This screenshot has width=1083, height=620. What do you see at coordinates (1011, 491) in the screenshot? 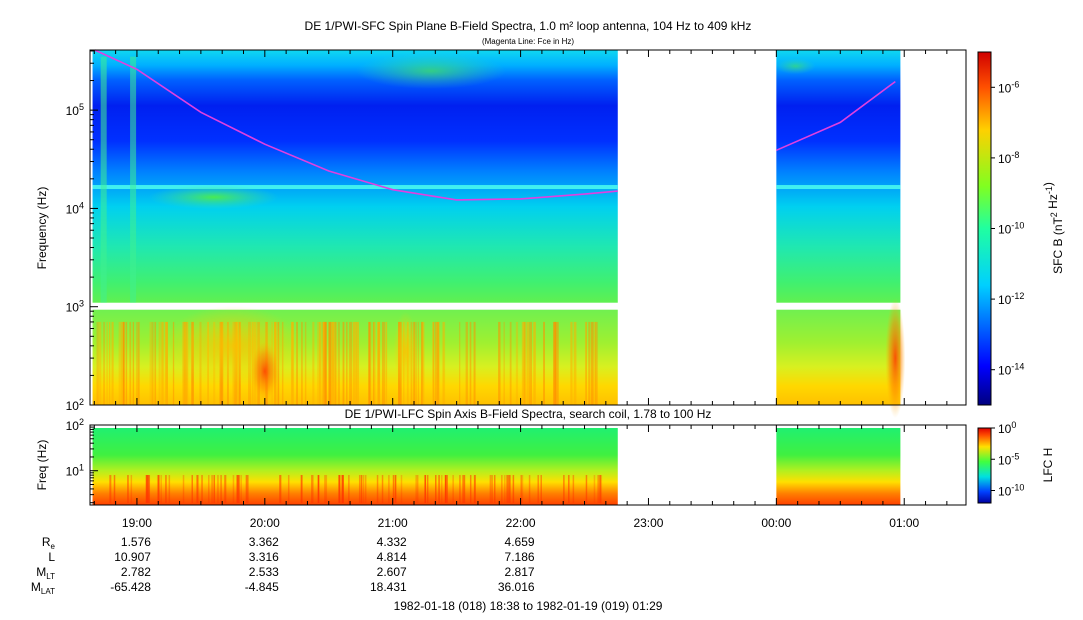
I see `lfc-colorbar-tick-label: 10-10` at bounding box center [1011, 491].